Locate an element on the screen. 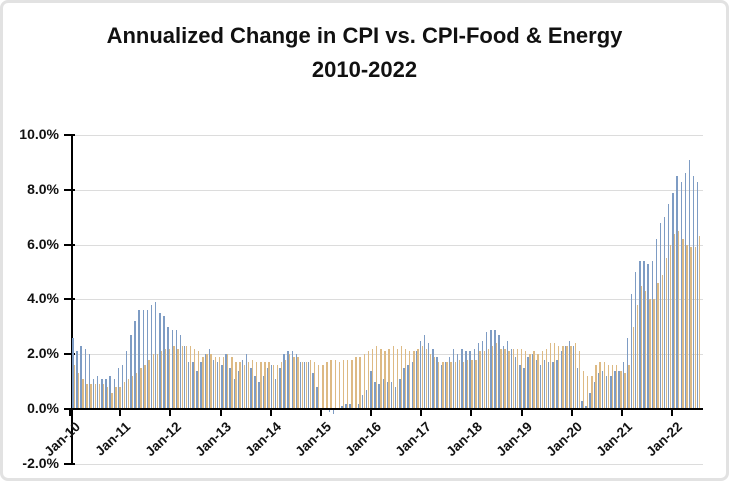 This screenshot has height=481, width=729. x-axis-label: Jan-22 is located at coordinates (664, 439).